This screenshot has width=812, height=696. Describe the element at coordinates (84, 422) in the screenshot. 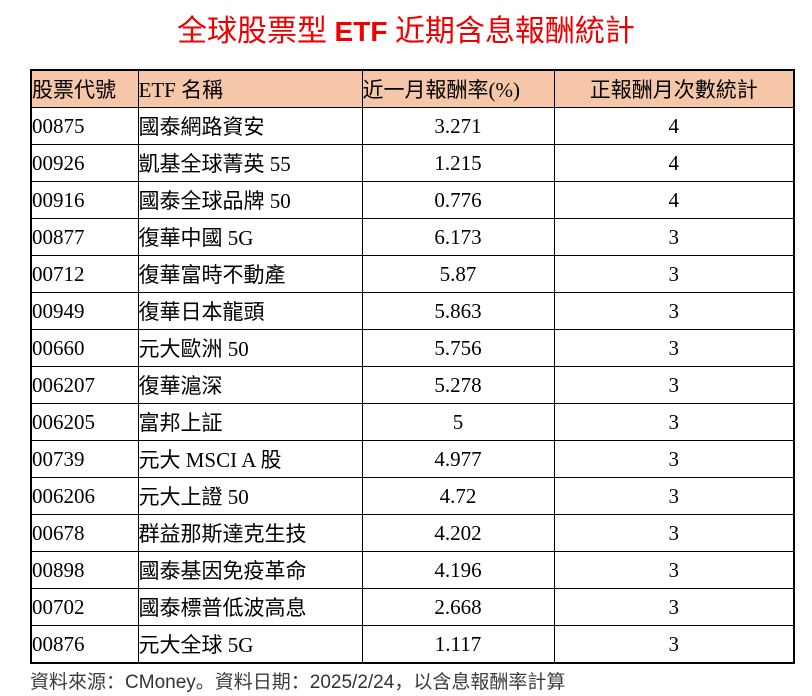

I see `cell-stock-code: 006205` at that location.